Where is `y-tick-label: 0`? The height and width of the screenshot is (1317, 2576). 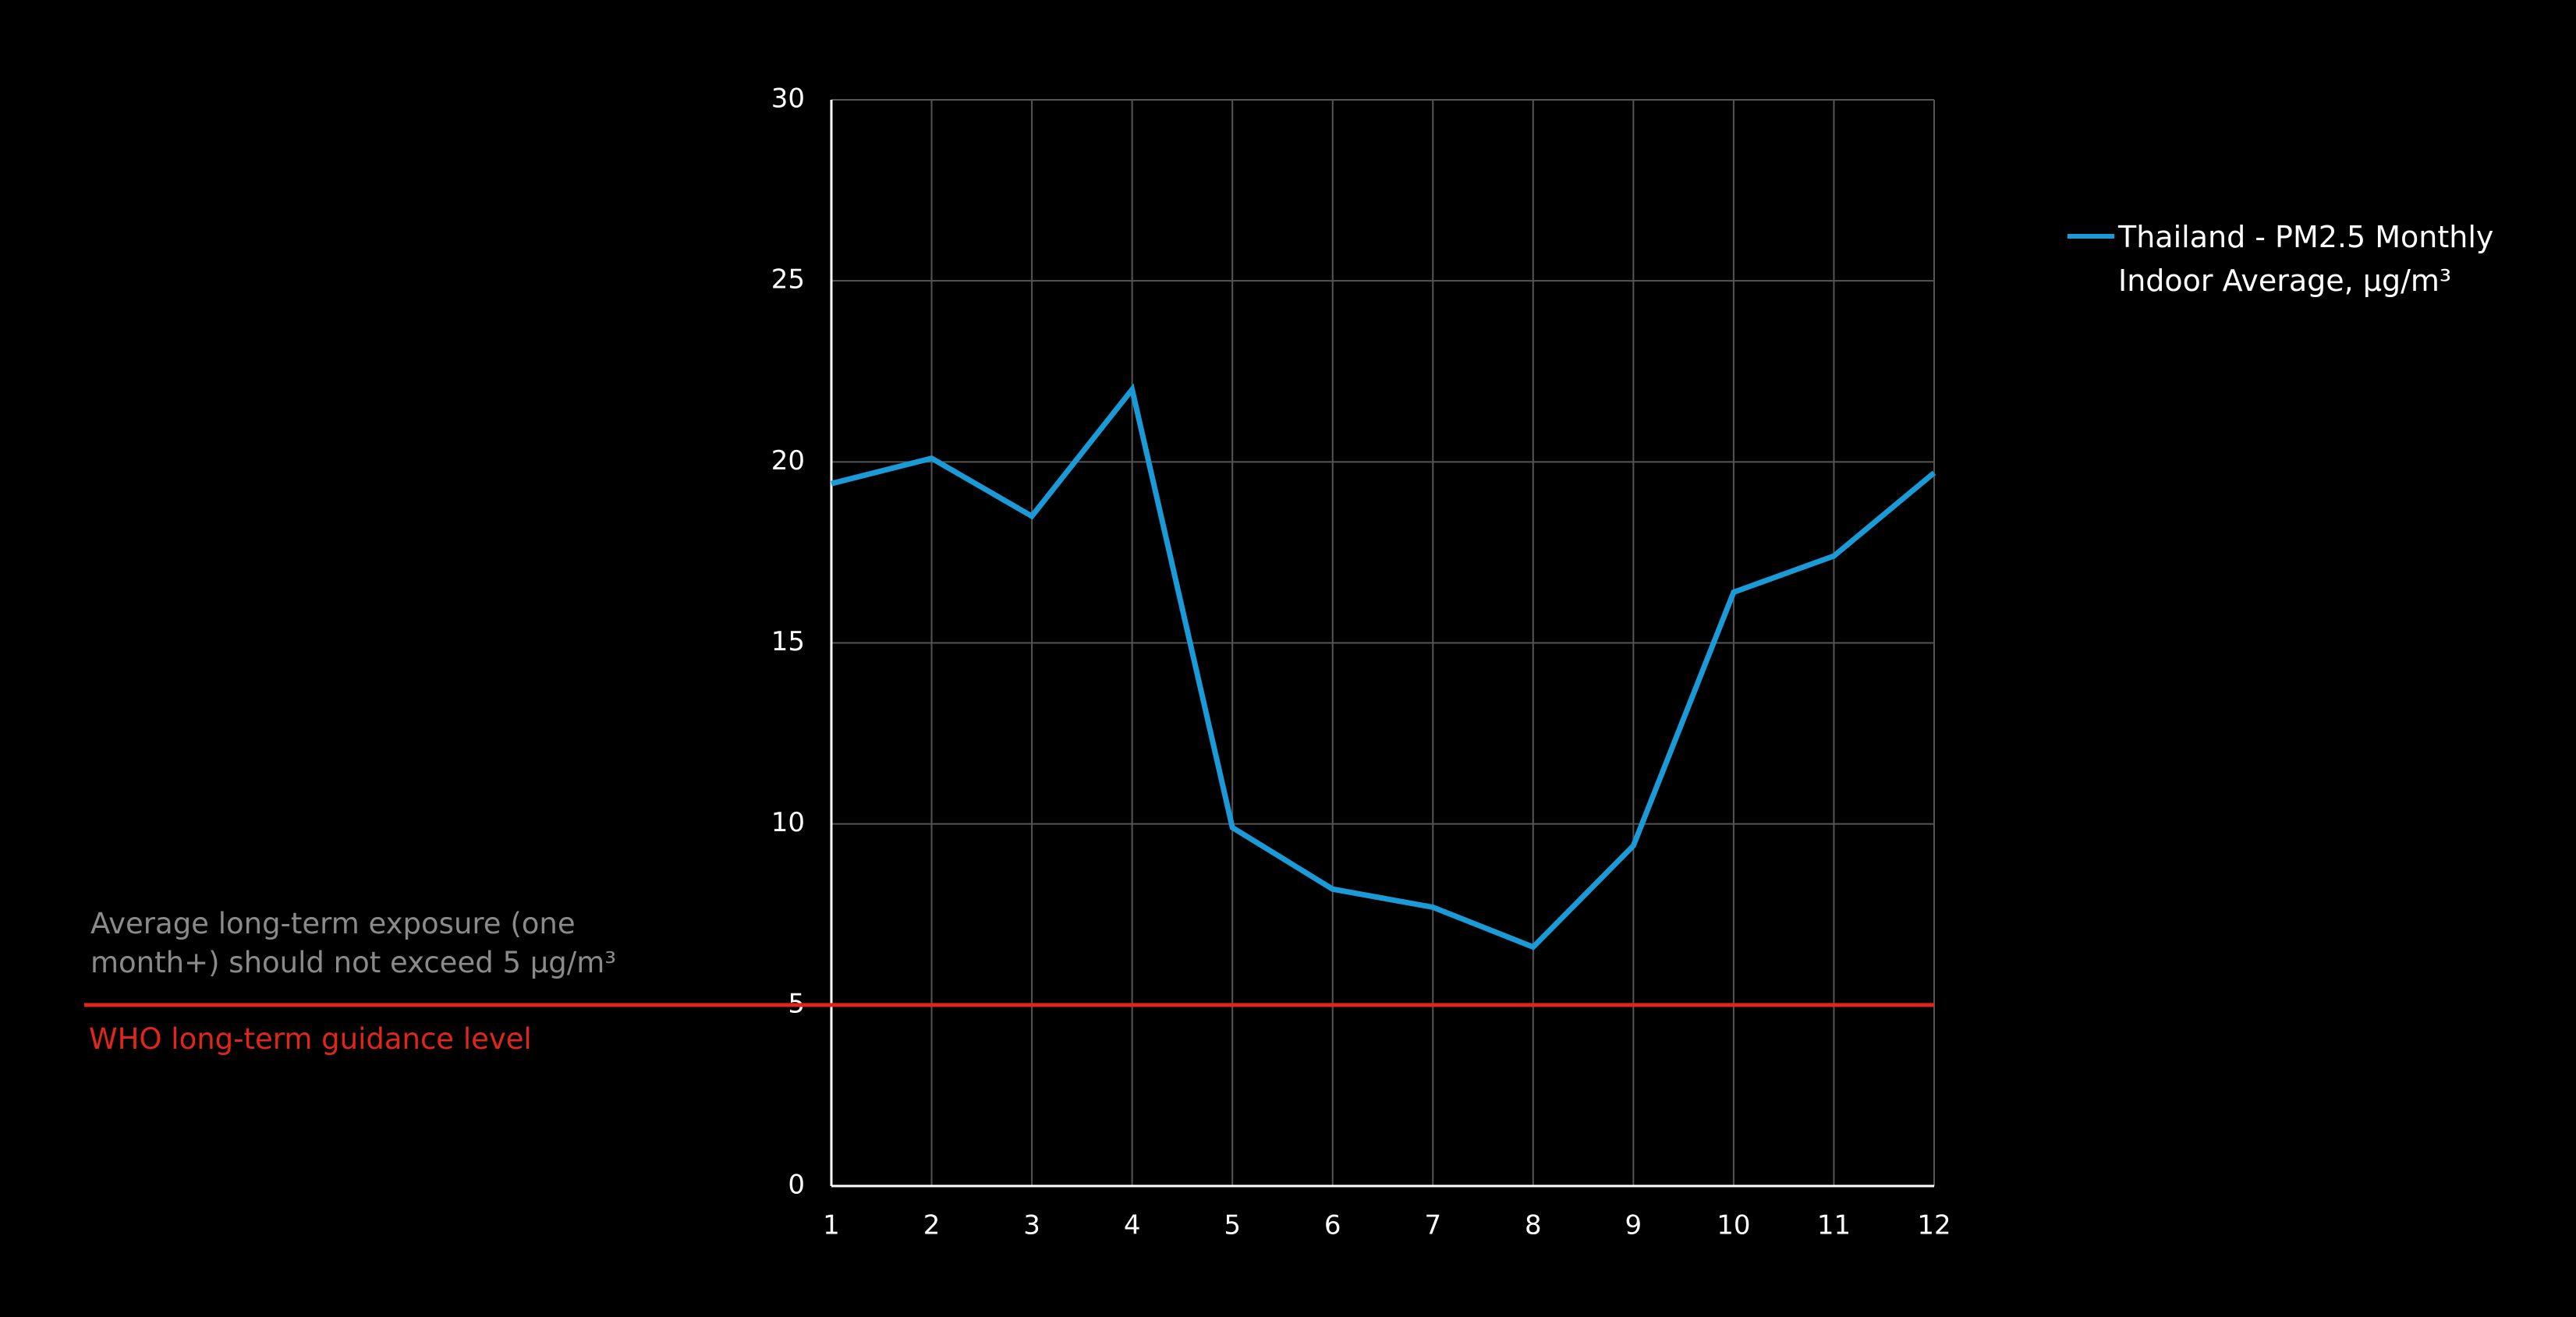
y-tick-label: 0 is located at coordinates (796, 1185).